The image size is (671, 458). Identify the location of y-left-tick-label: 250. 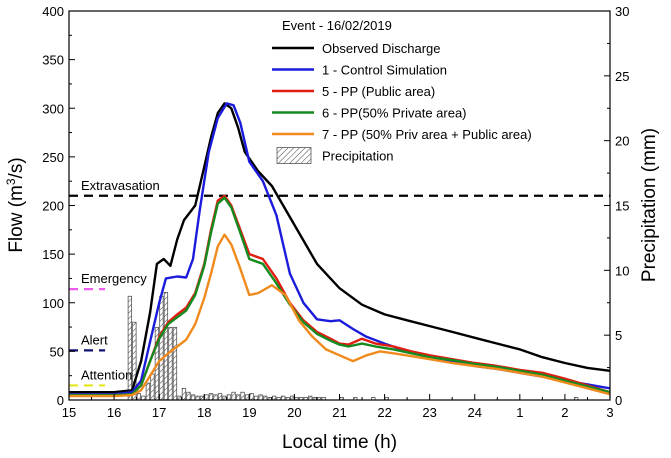
(53, 157).